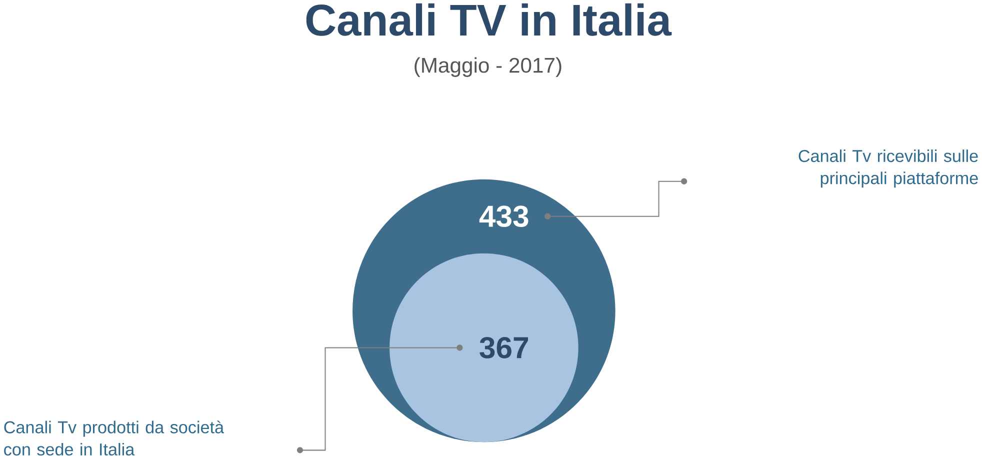 The height and width of the screenshot is (459, 982). I want to click on data-label: 367, so click(504, 347).